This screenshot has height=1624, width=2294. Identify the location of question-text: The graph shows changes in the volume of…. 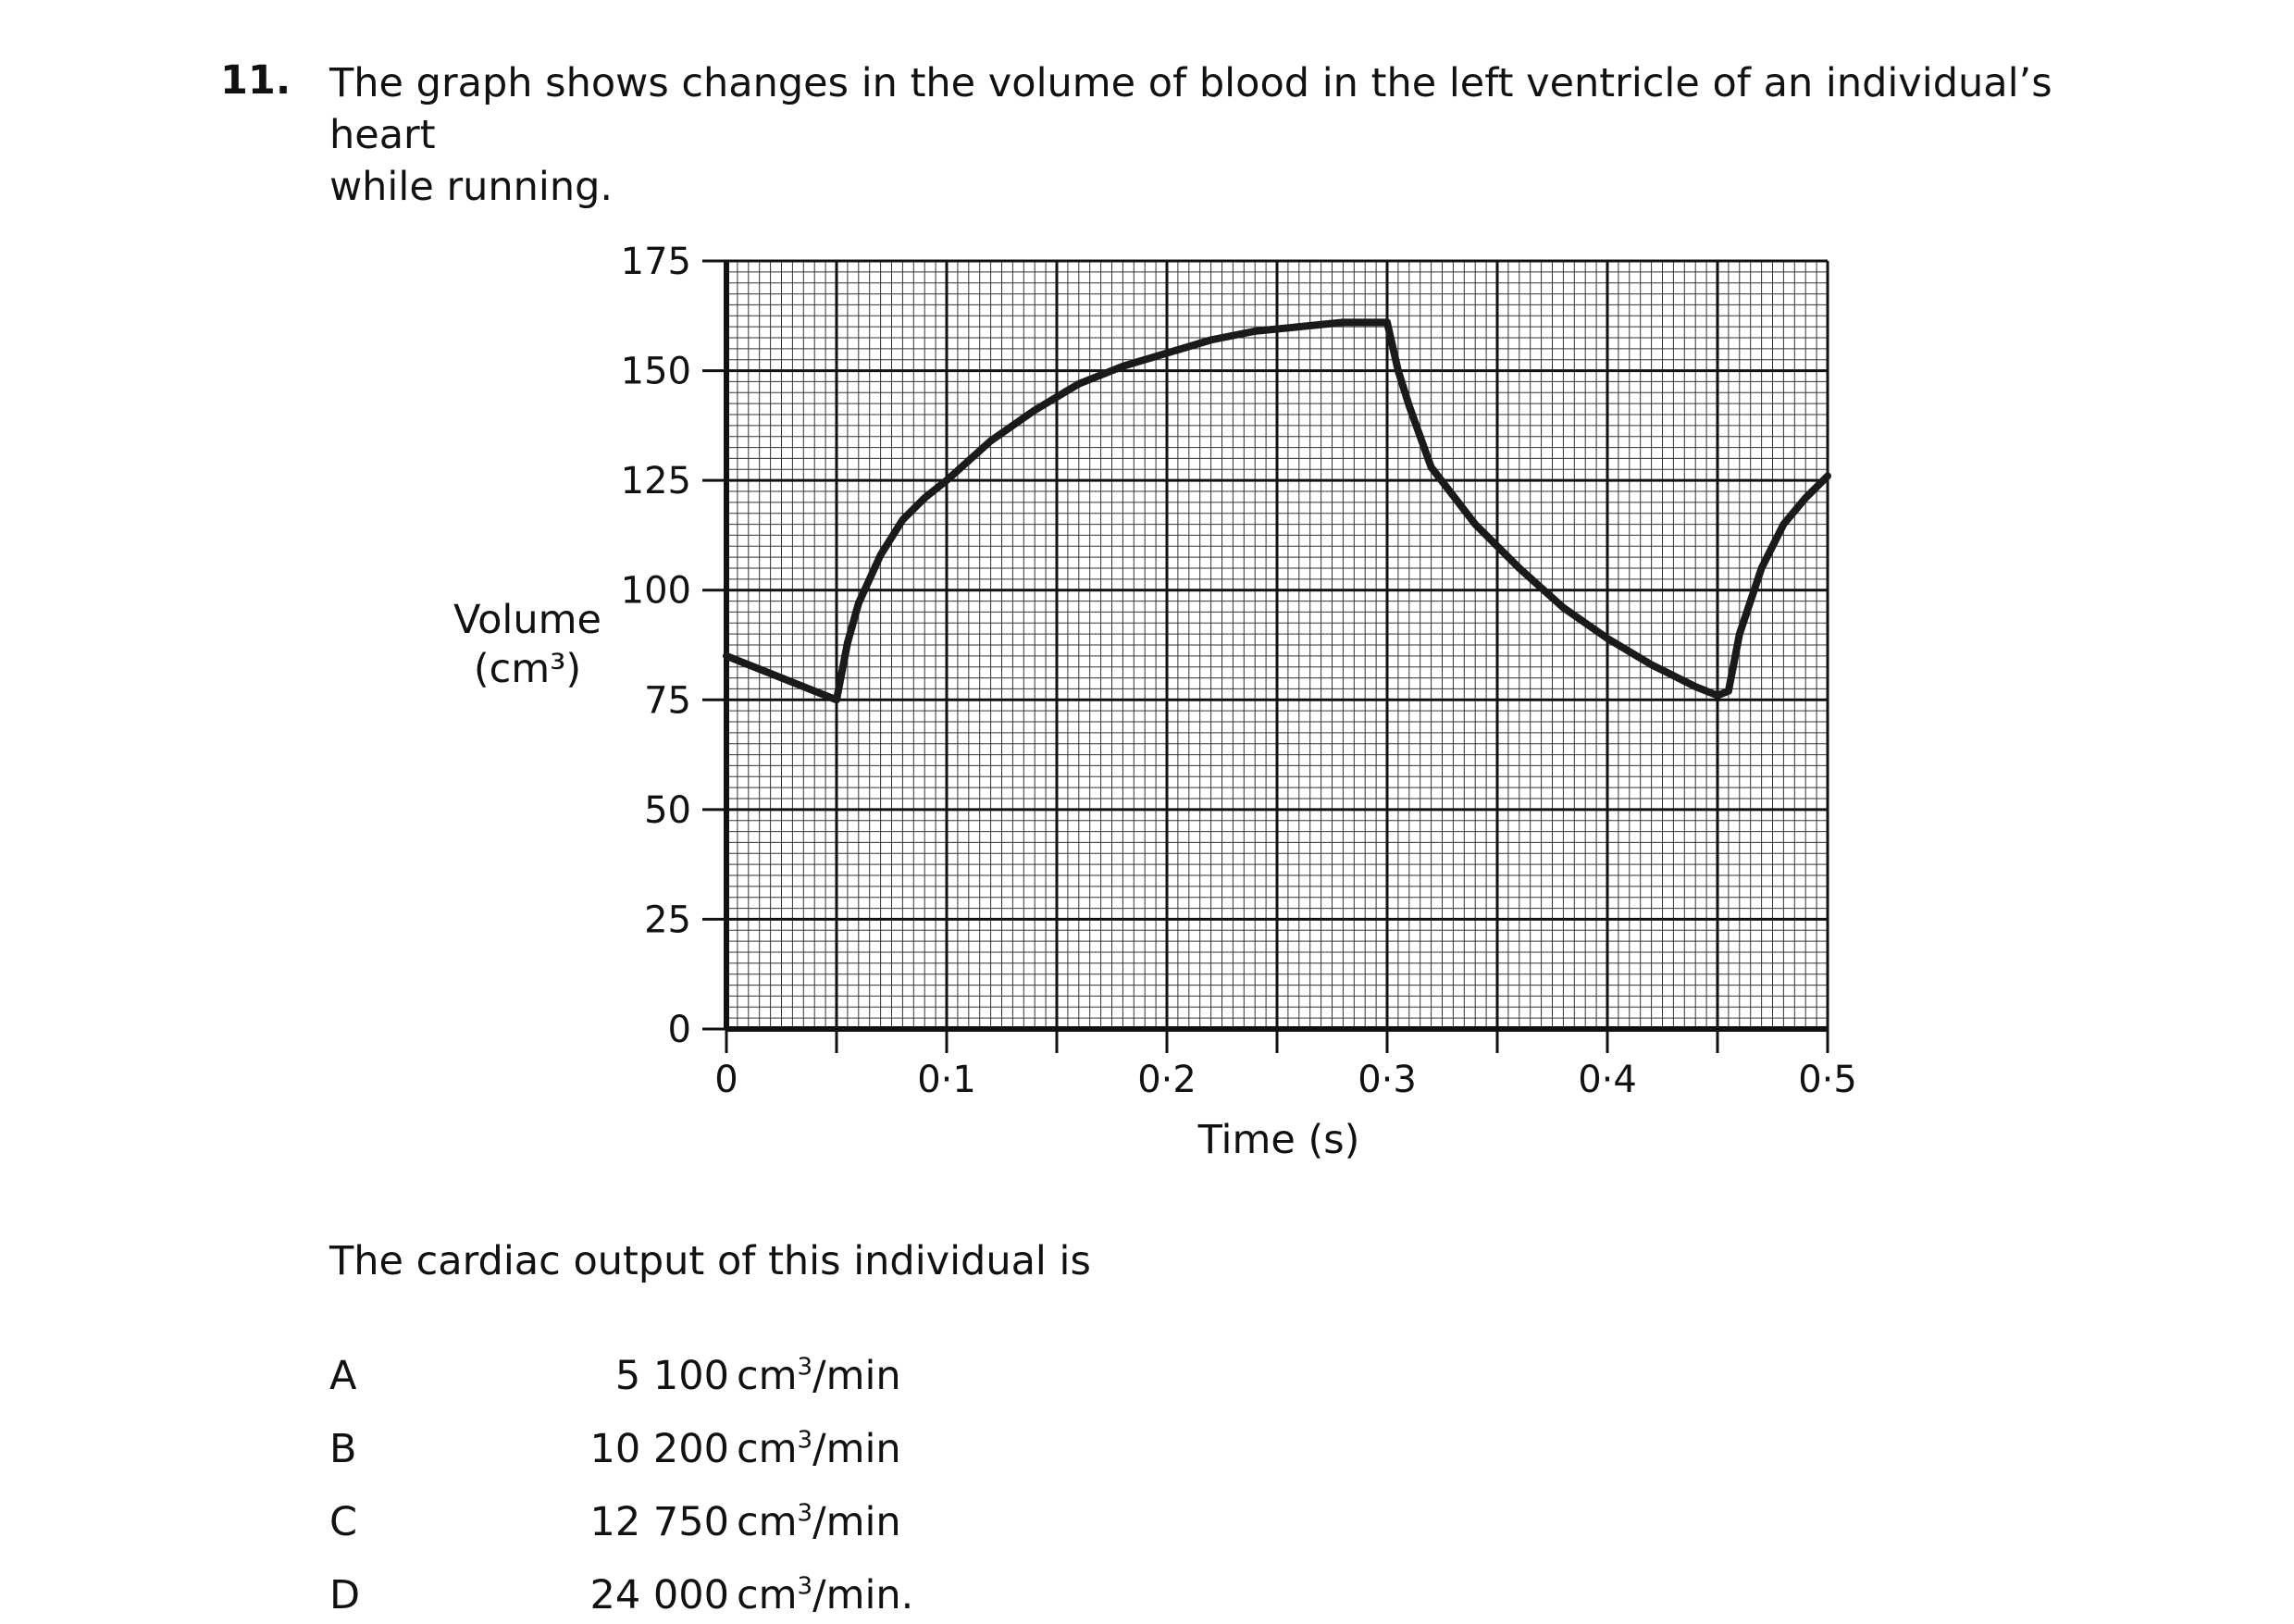
(1236, 135).